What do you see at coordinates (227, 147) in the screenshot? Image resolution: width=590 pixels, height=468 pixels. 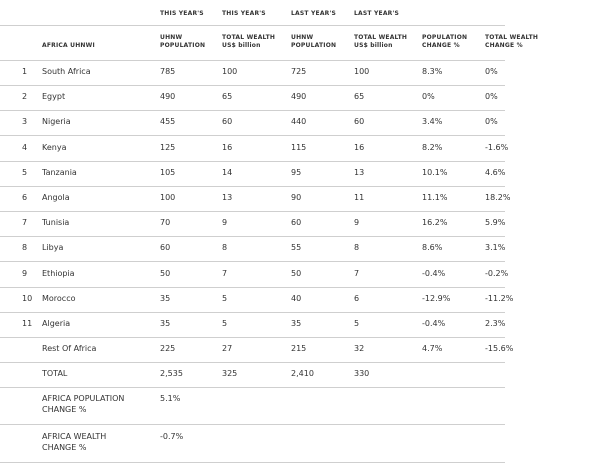 I see `cell: 16` at bounding box center [227, 147].